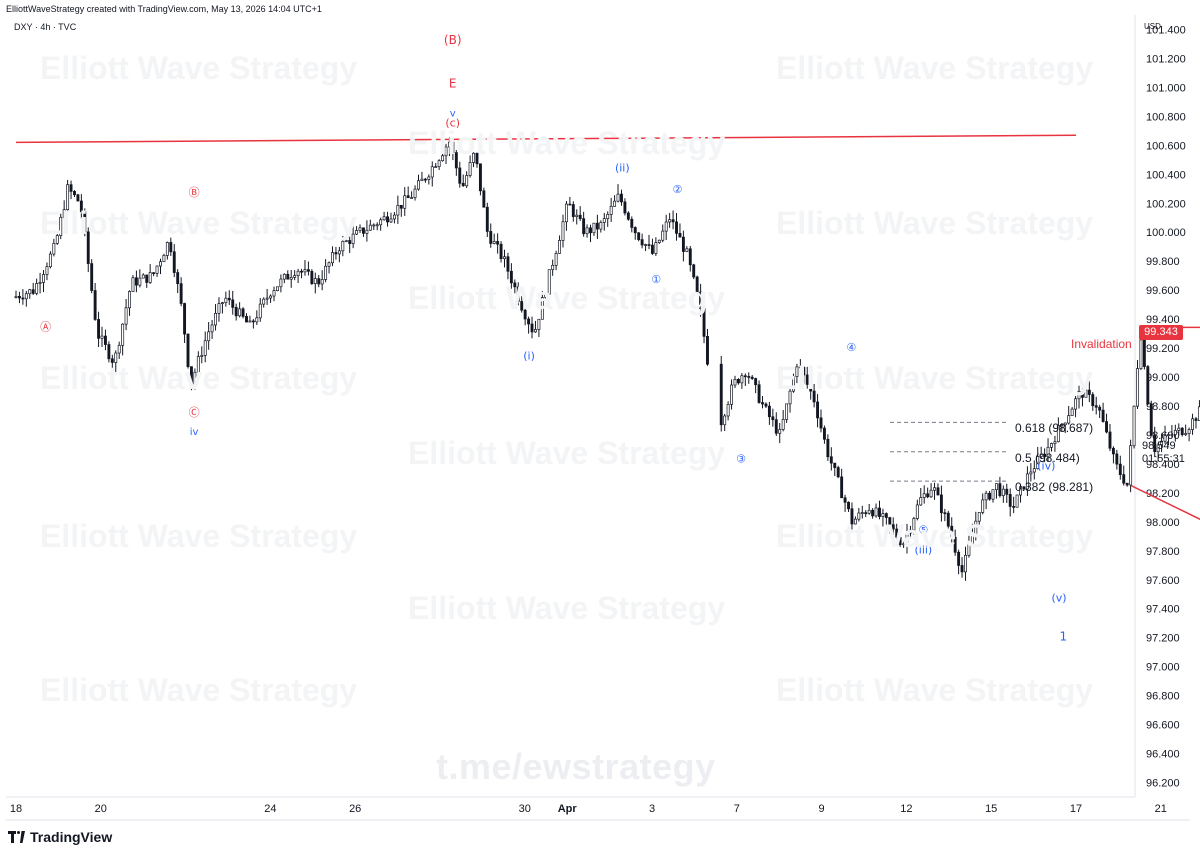 The width and height of the screenshot is (1200, 858). Describe the element at coordinates (1166, 88) in the screenshot. I see `price-tick-label: 101.000` at that location.